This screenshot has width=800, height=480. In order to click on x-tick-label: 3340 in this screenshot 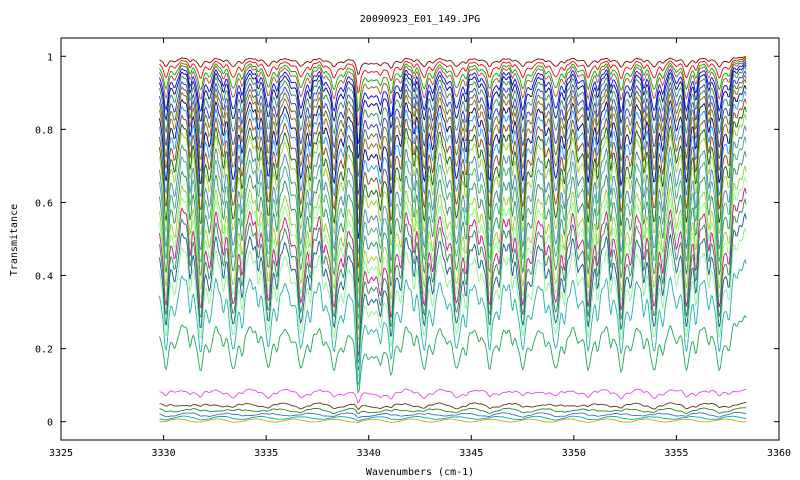, I will do `click(369, 453)`.